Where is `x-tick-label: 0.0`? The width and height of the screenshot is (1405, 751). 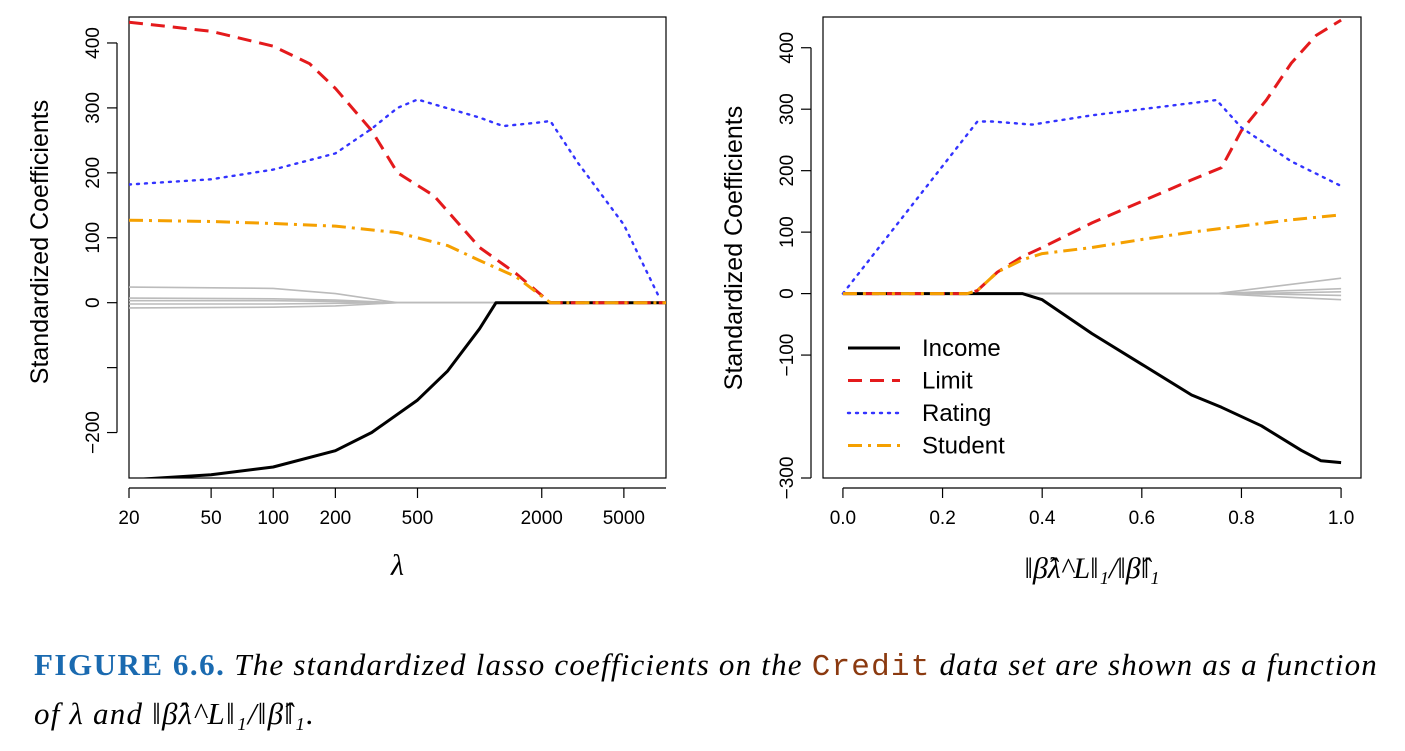 x-tick-label: 0.0 is located at coordinates (843, 518).